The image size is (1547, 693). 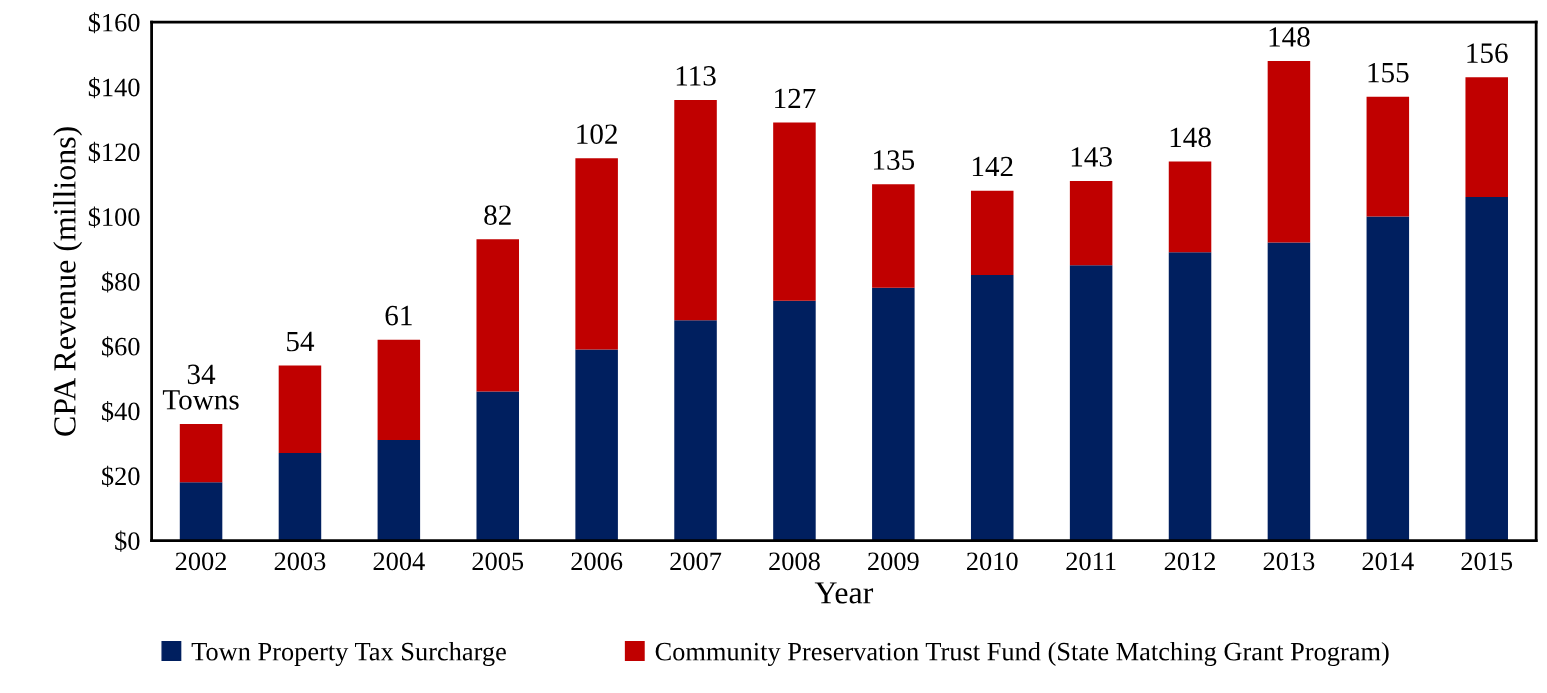 What do you see at coordinates (992, 561) in the screenshot?
I see `x-tick-label: 2010` at bounding box center [992, 561].